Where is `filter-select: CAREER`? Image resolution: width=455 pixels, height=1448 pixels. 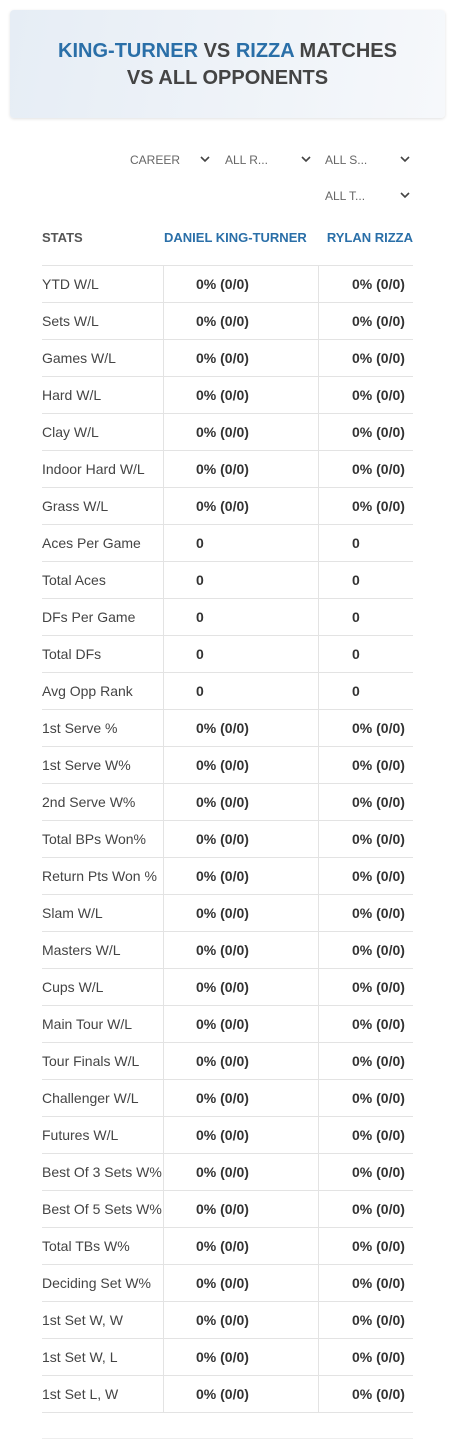 filter-select: CAREER is located at coordinates (171, 160).